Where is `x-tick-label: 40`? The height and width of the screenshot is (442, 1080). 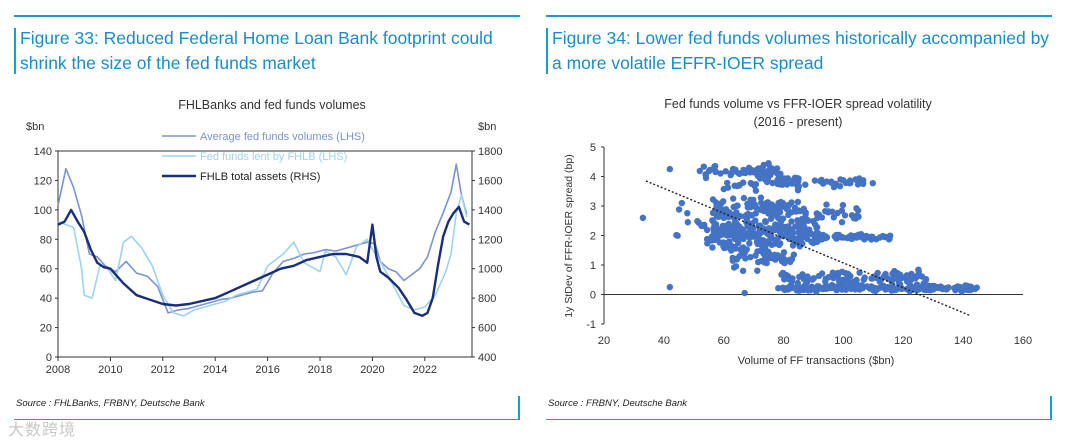
x-tick-label: 40 is located at coordinates (664, 341).